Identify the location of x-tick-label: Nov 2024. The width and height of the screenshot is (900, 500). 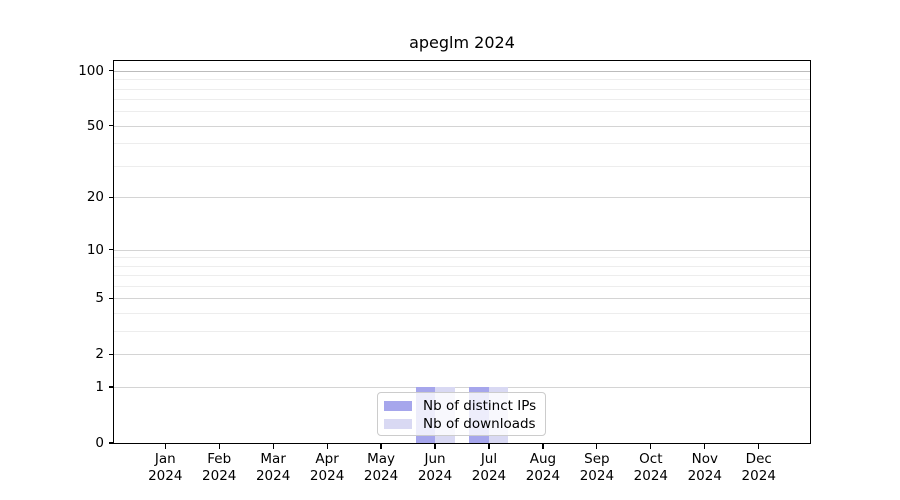
(705, 467).